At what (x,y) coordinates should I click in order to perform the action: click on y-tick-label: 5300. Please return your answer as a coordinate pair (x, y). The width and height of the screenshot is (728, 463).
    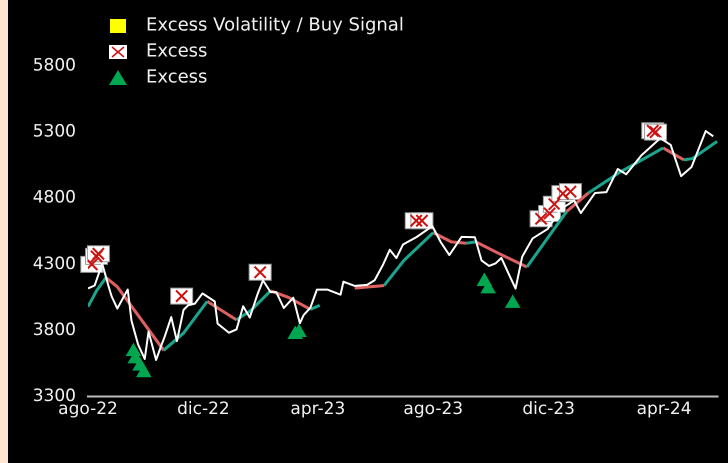
    Looking at the image, I should click on (54, 132).